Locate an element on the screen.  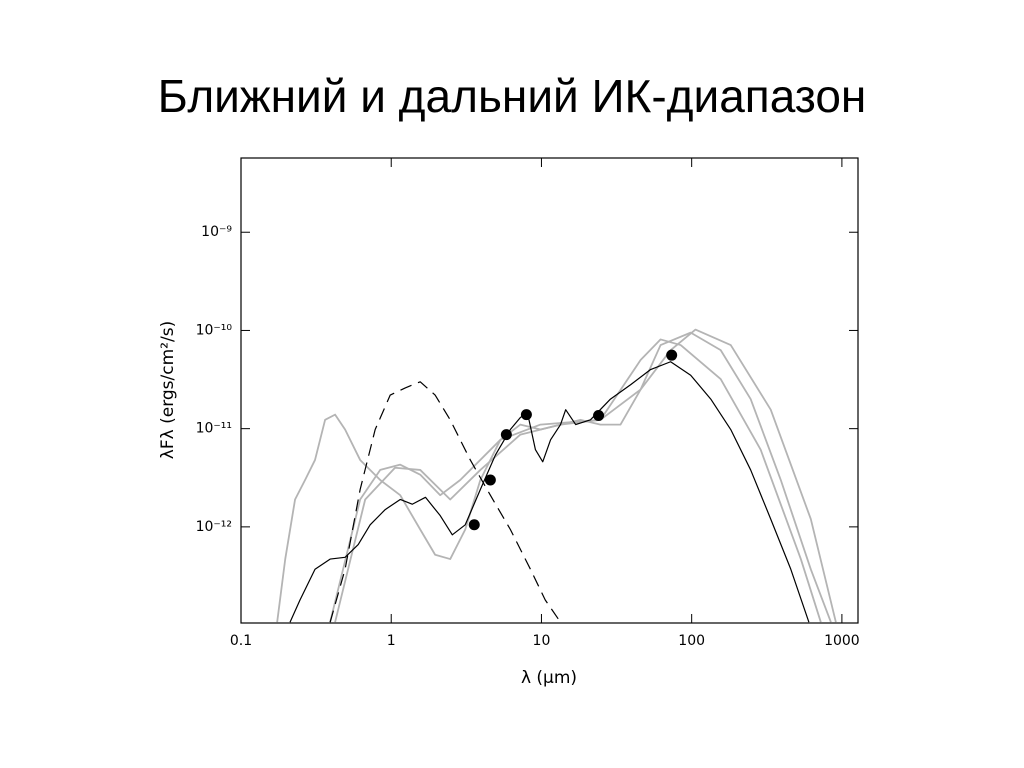
x-tick-label: 0.1 is located at coordinates (241, 641).